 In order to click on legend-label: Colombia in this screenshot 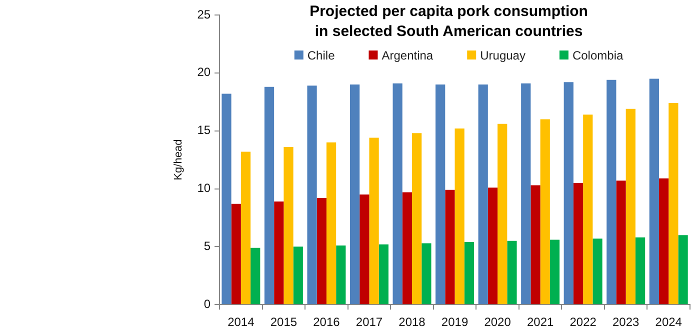, I will do `click(598, 55)`.